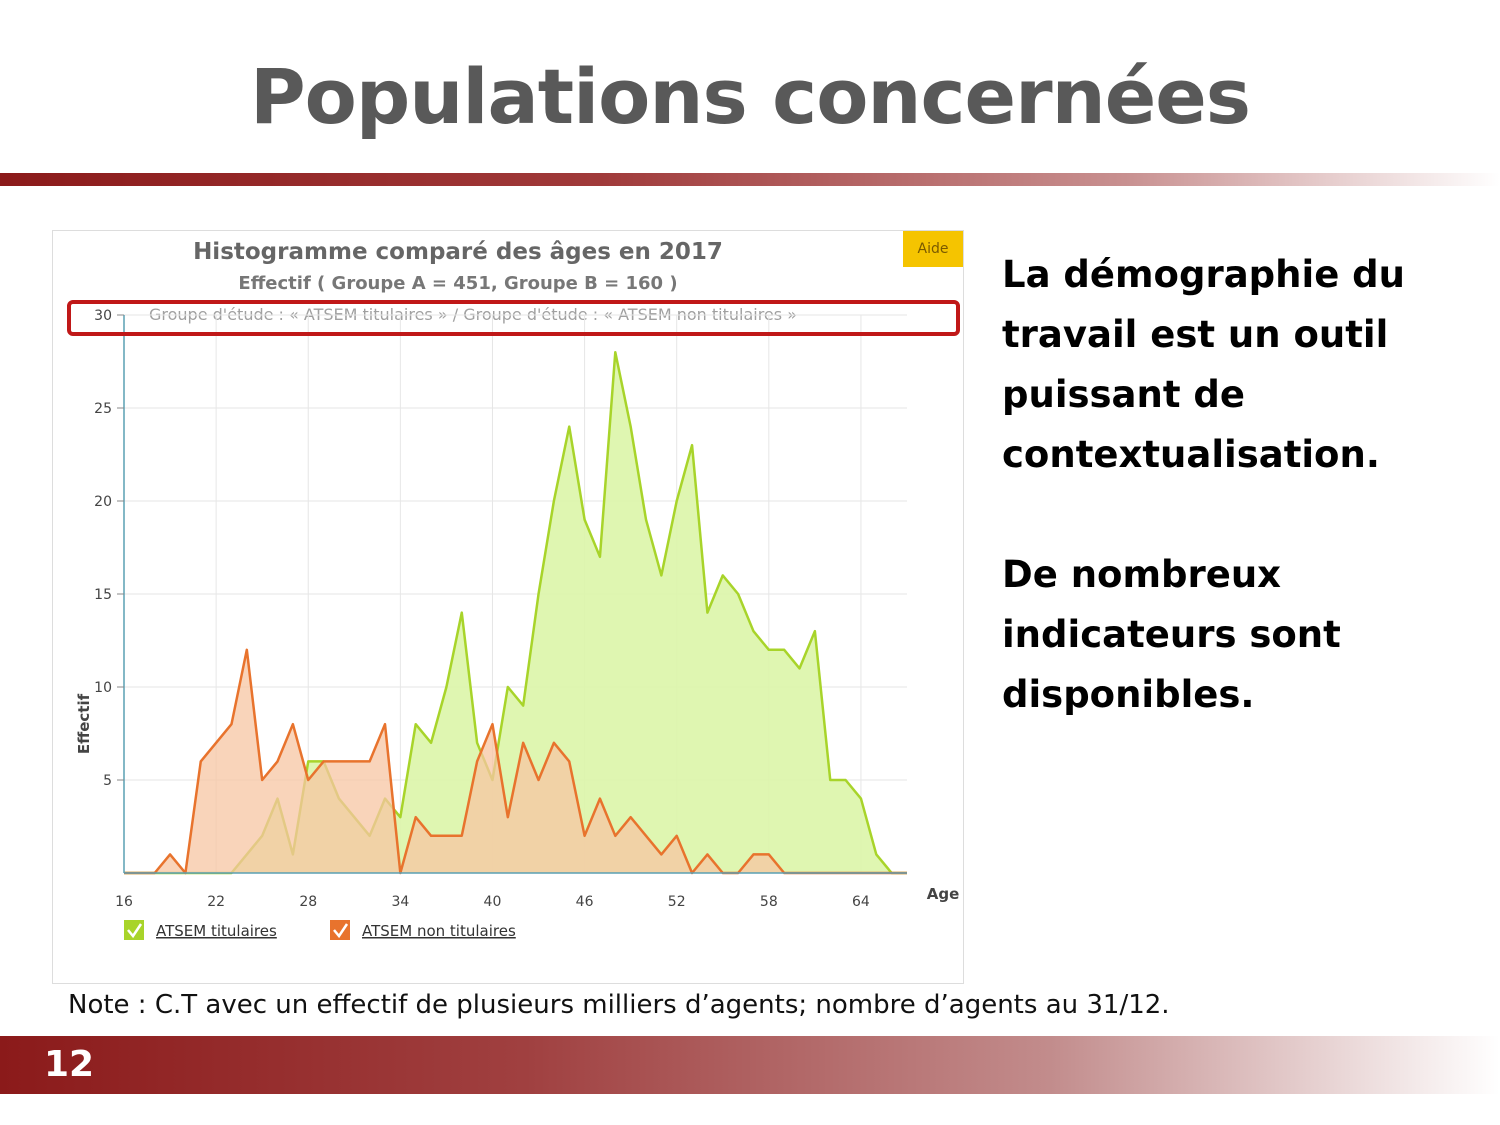  I want to click on y-tick-label: 30, so click(103, 316).